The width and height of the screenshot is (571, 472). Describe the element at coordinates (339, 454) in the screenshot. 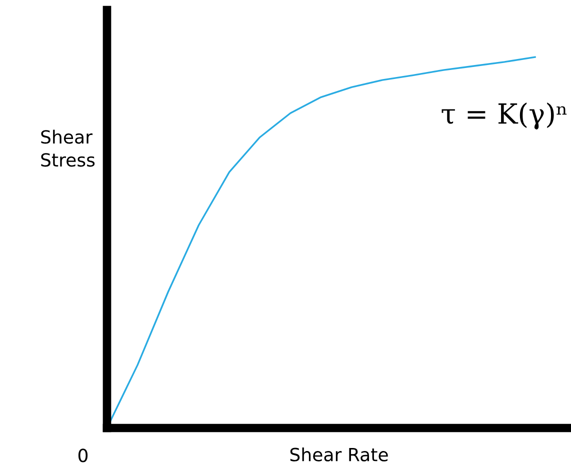

I see `x-axis-title: Shear Rate` at that location.